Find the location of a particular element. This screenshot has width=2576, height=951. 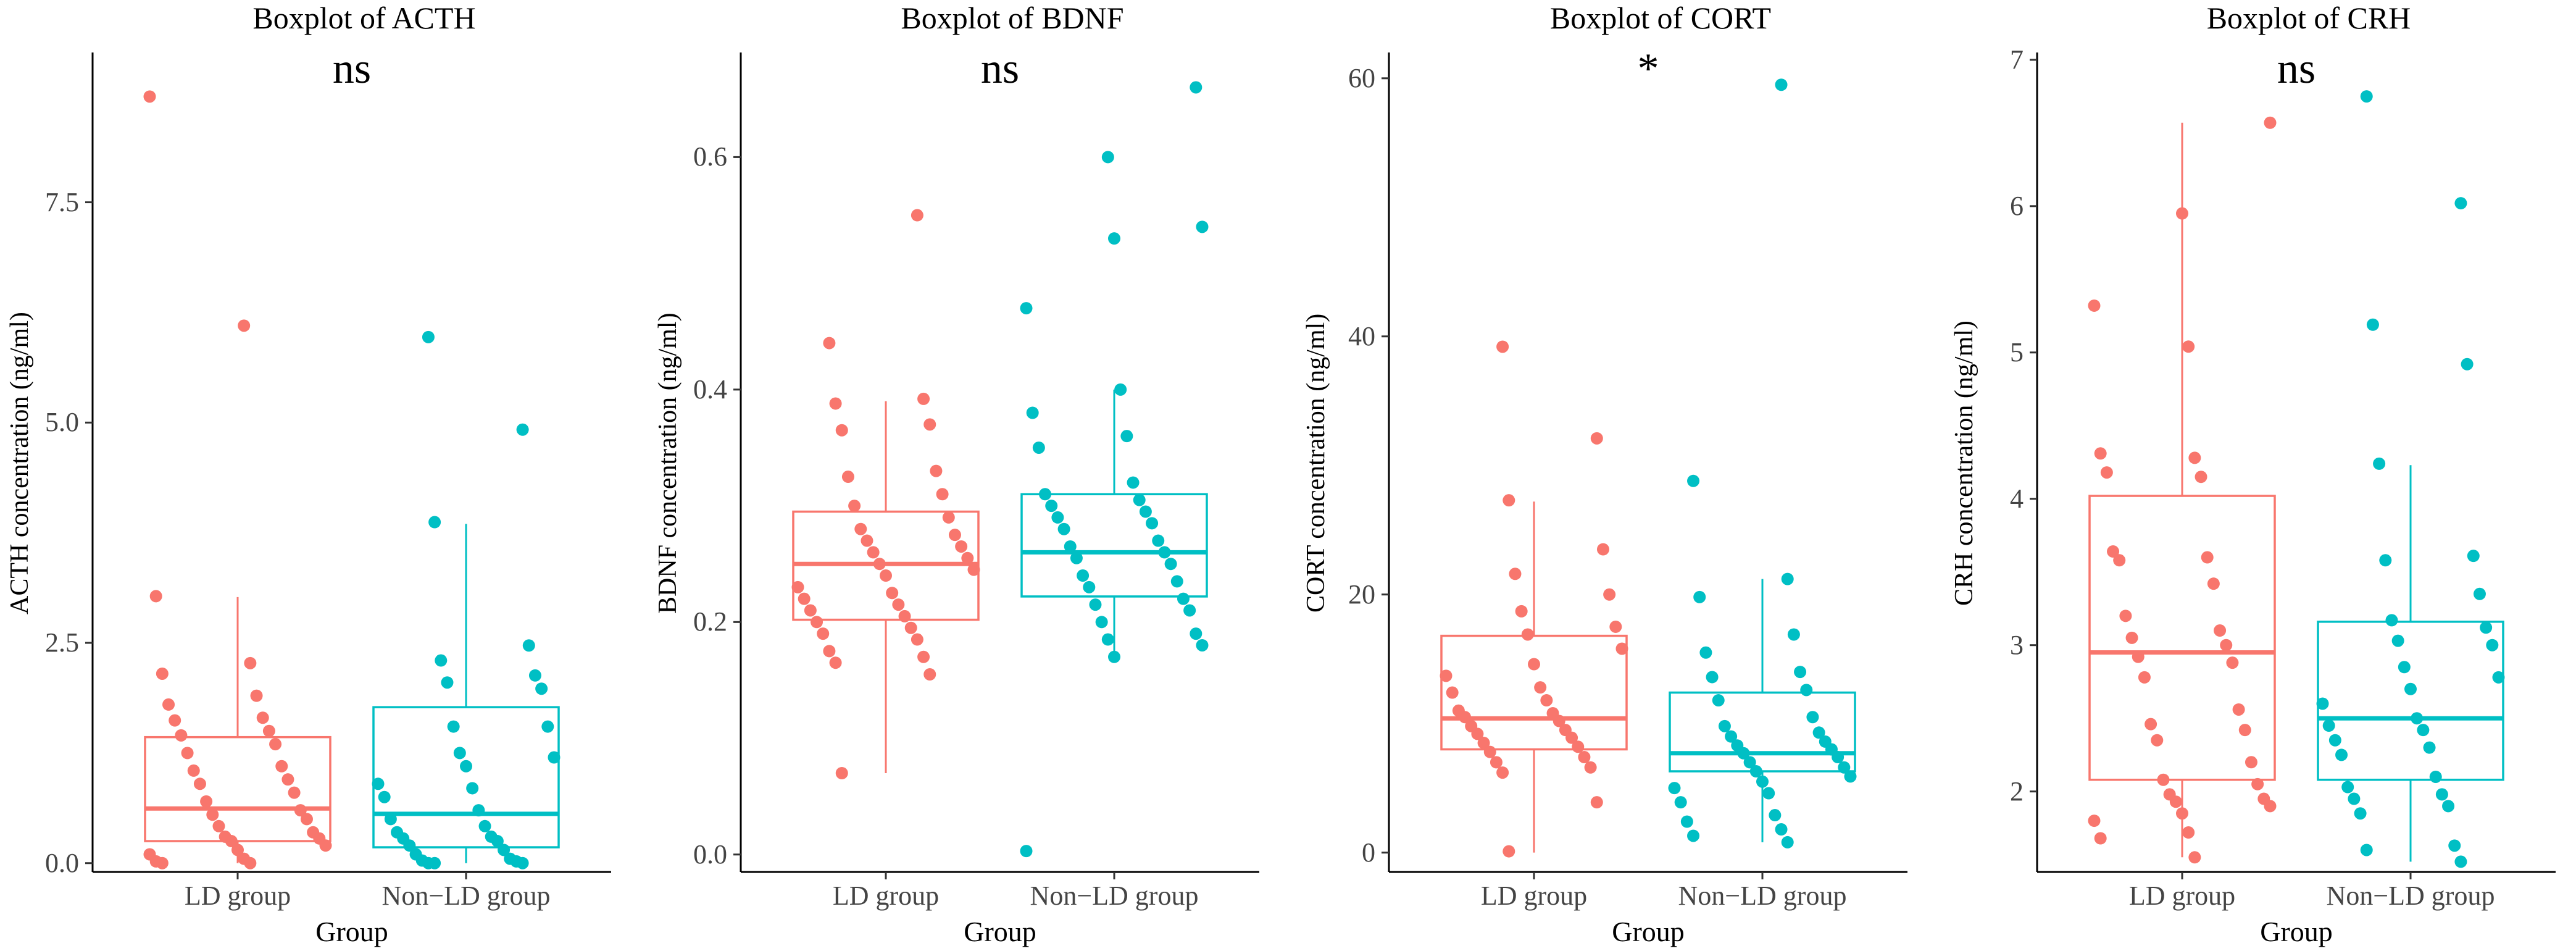

y-tick-label: 2 is located at coordinates (2017, 791).